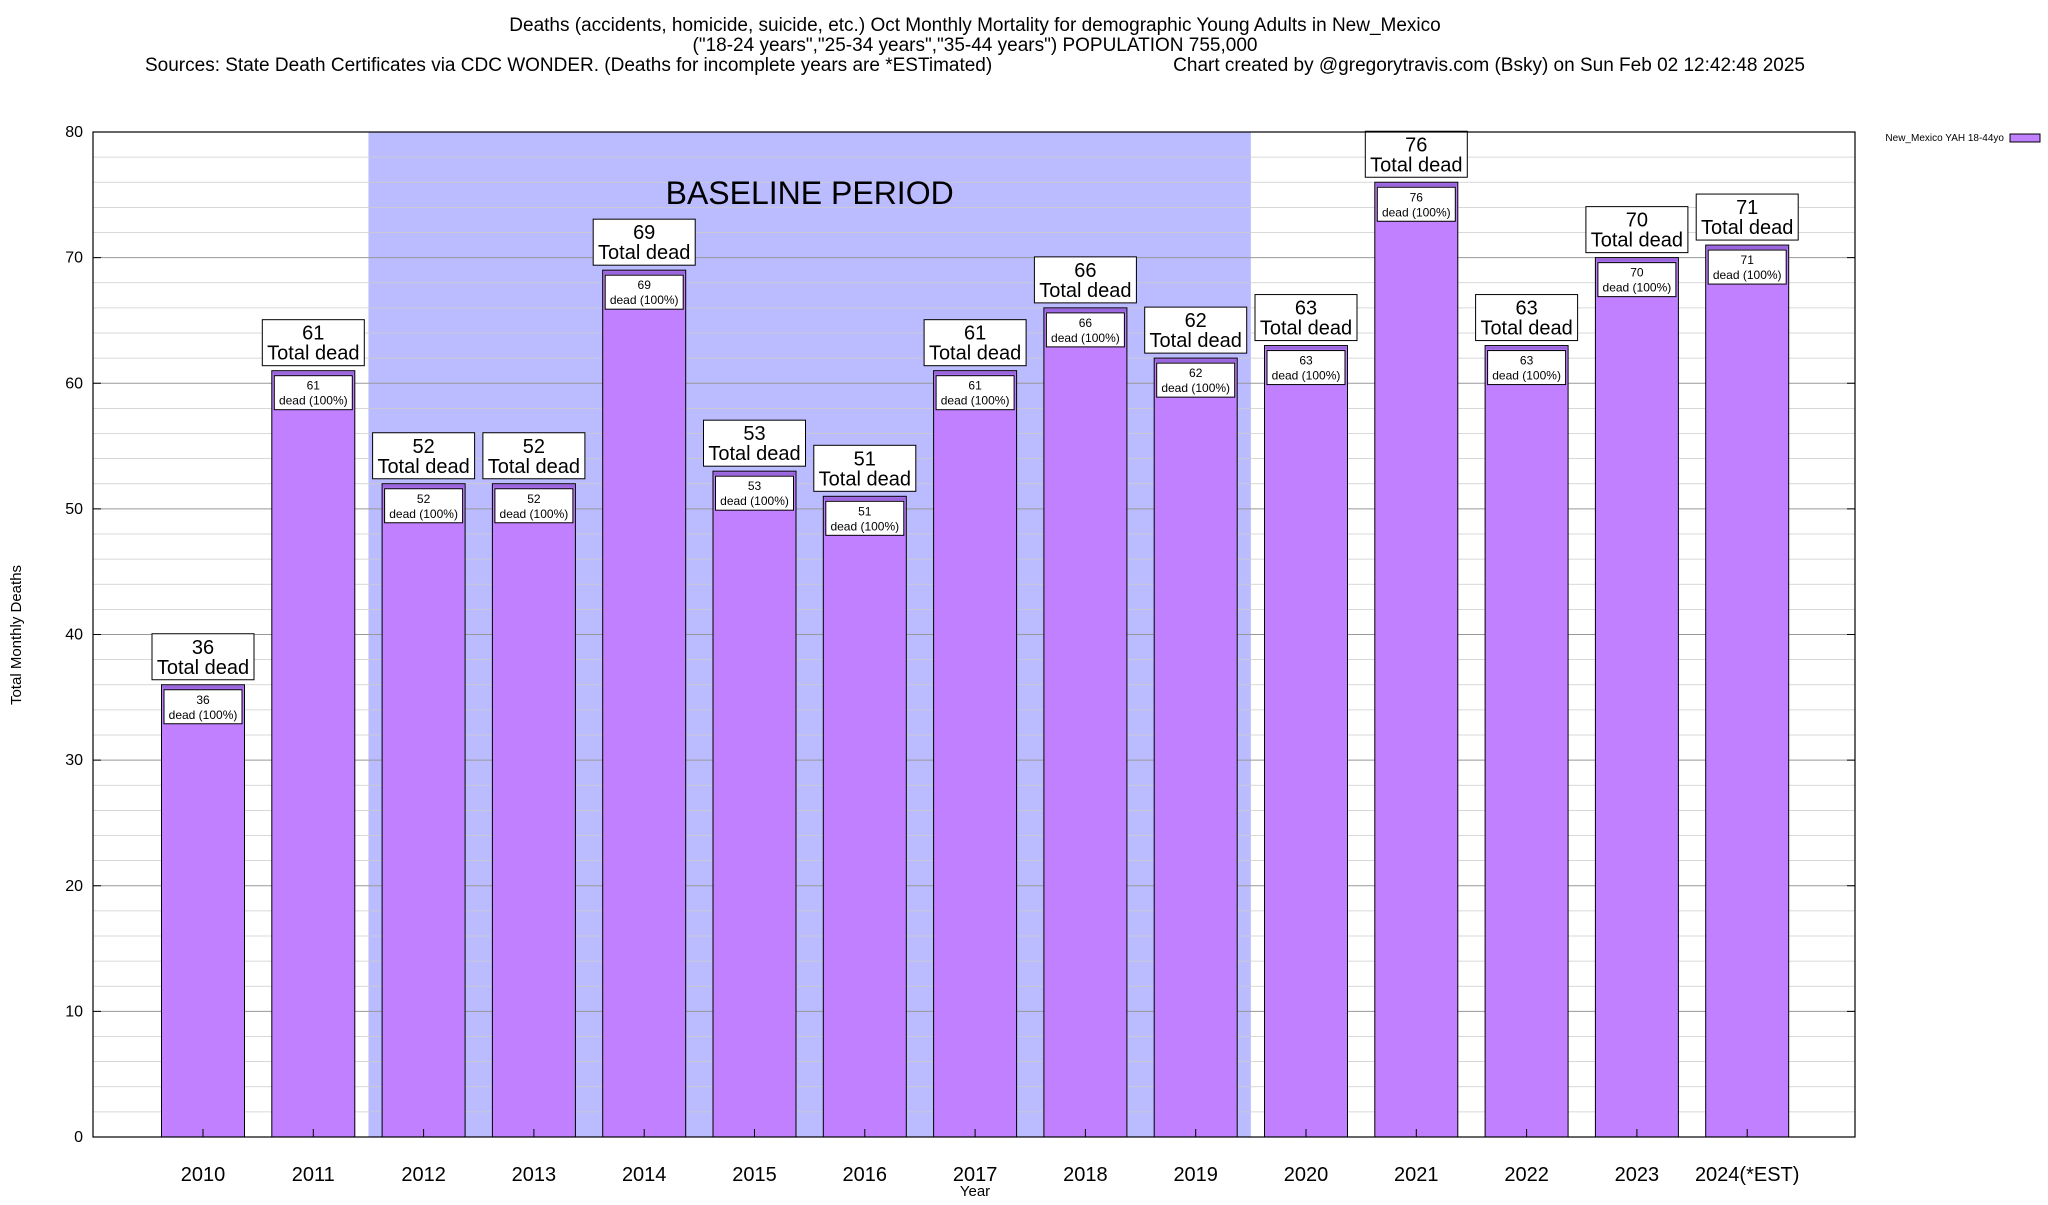 This screenshot has width=2048, height=1205. What do you see at coordinates (754, 434) in the screenshot?
I see `bar-total-value: 53` at bounding box center [754, 434].